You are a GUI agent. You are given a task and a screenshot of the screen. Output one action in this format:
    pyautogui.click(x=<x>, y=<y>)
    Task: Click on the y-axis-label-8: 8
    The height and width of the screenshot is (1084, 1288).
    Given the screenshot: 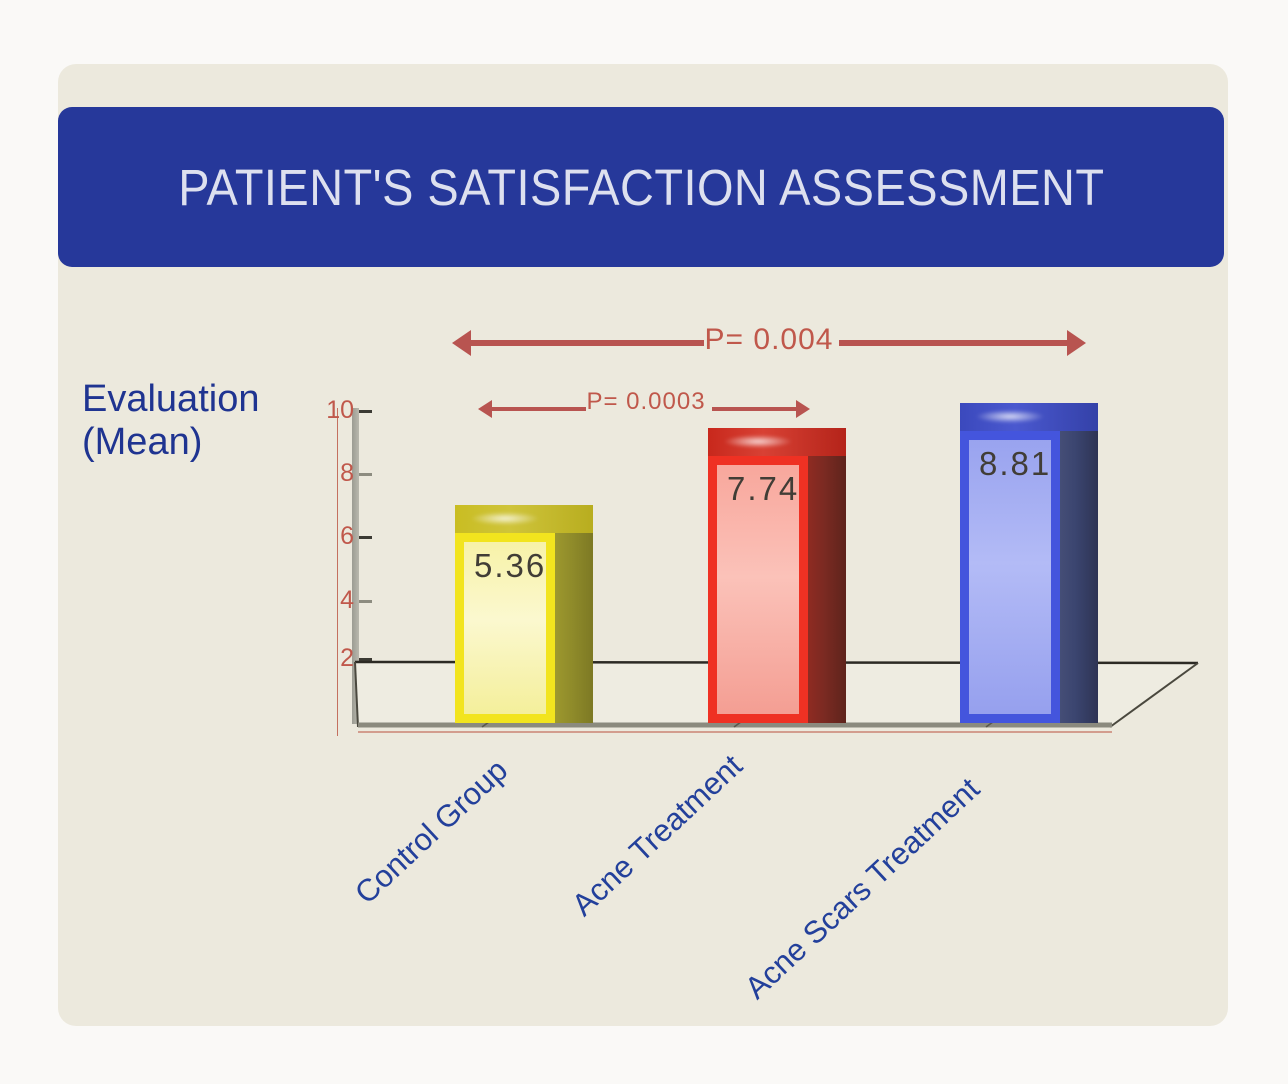 What is the action you would take?
    pyautogui.click(x=347, y=473)
    